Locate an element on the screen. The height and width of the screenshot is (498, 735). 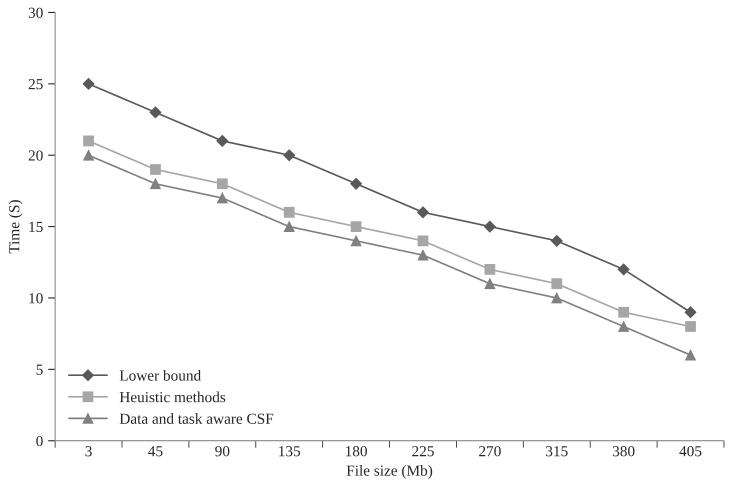
y-axis-title: Time (S) is located at coordinates (15, 227).